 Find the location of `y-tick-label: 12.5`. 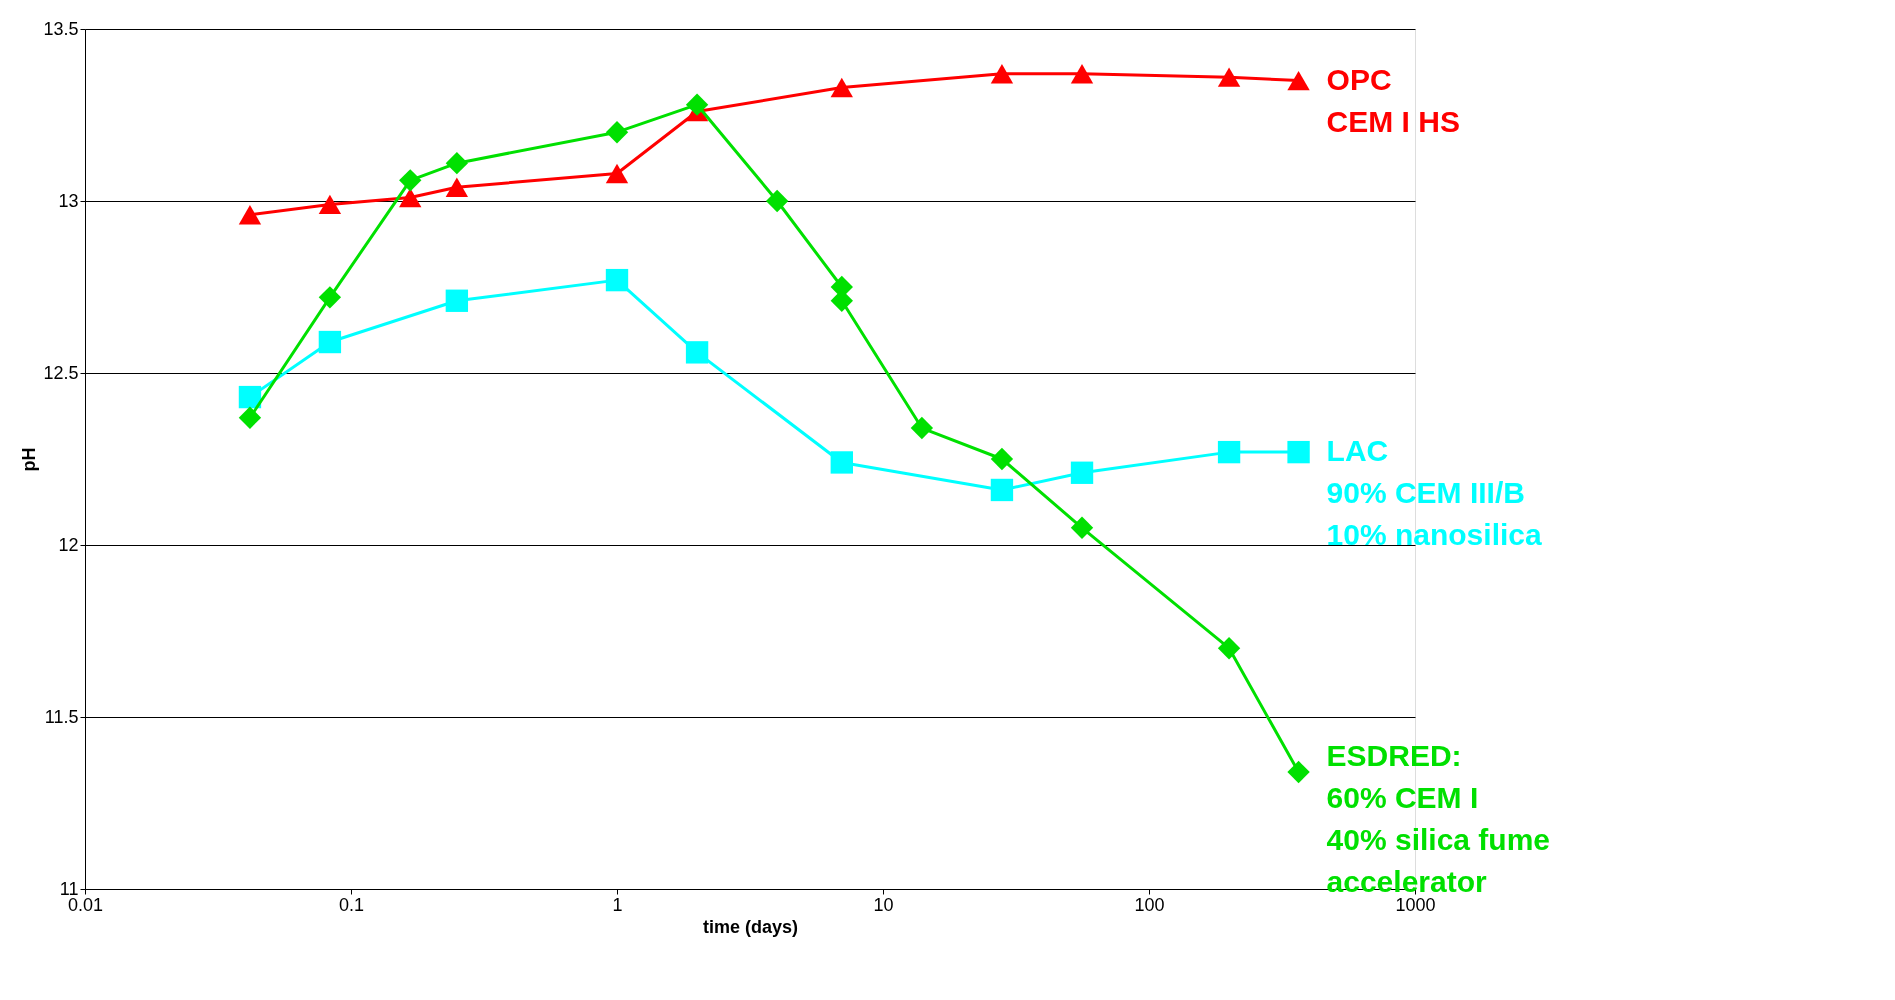

y-tick-label: 12.5 is located at coordinates (61, 372).